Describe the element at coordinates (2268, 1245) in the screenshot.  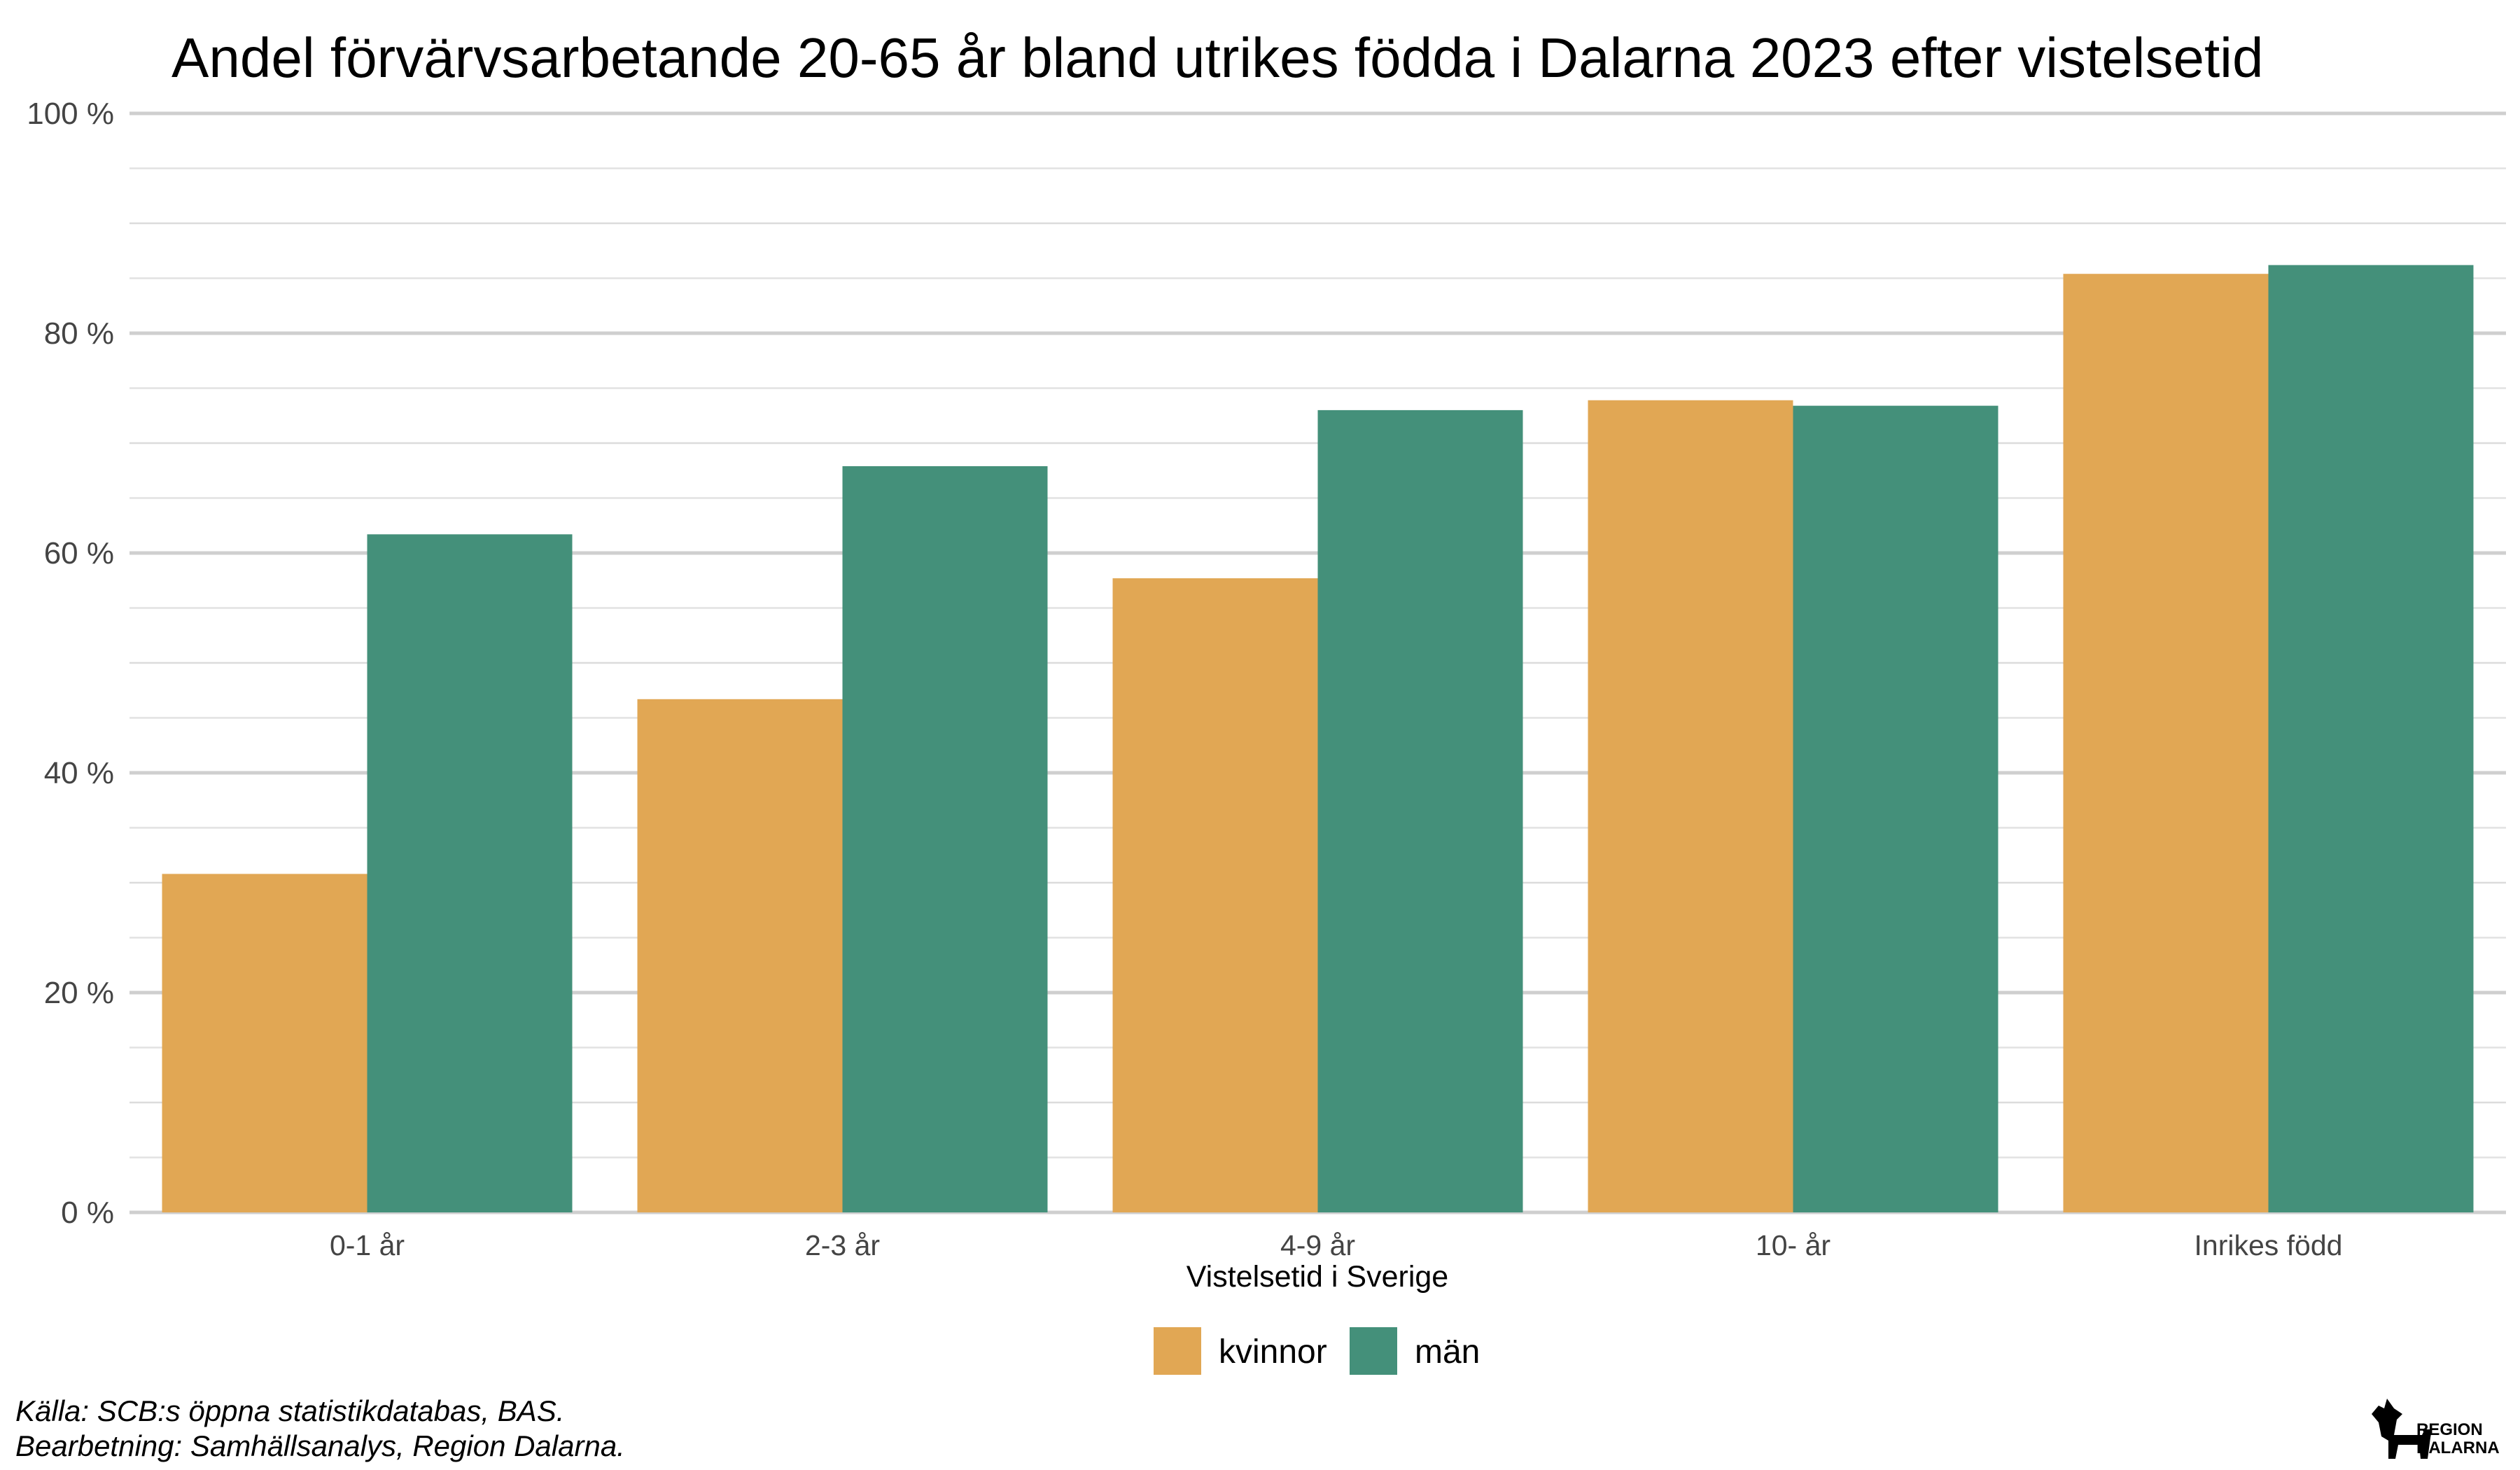
I see `x-tick-label: Inrikes född` at that location.